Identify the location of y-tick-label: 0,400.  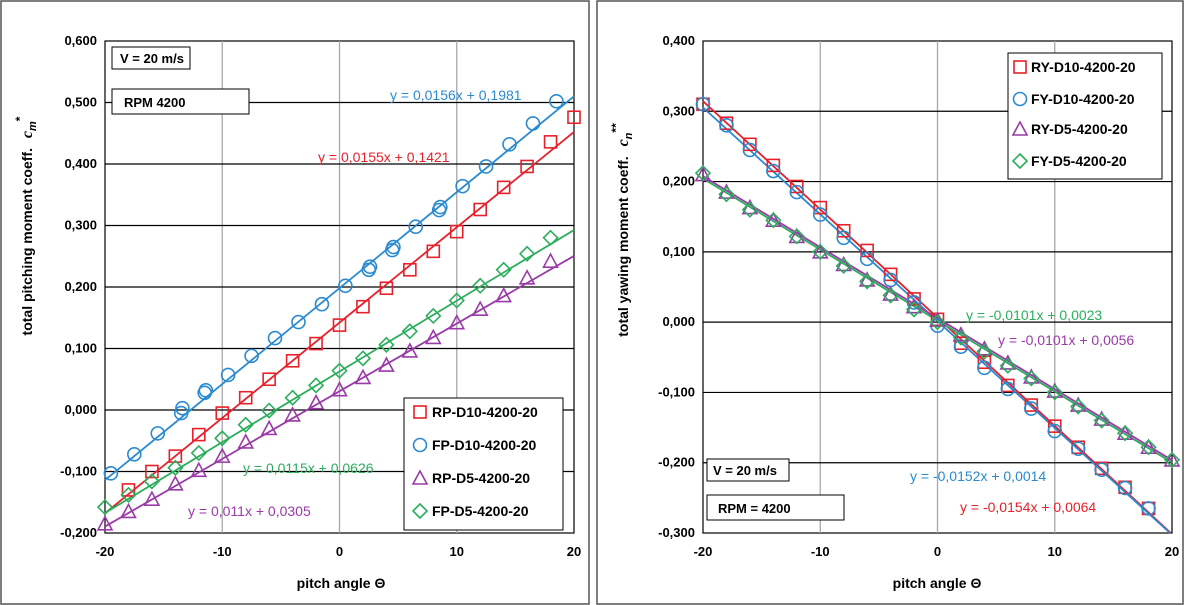
(80, 163).